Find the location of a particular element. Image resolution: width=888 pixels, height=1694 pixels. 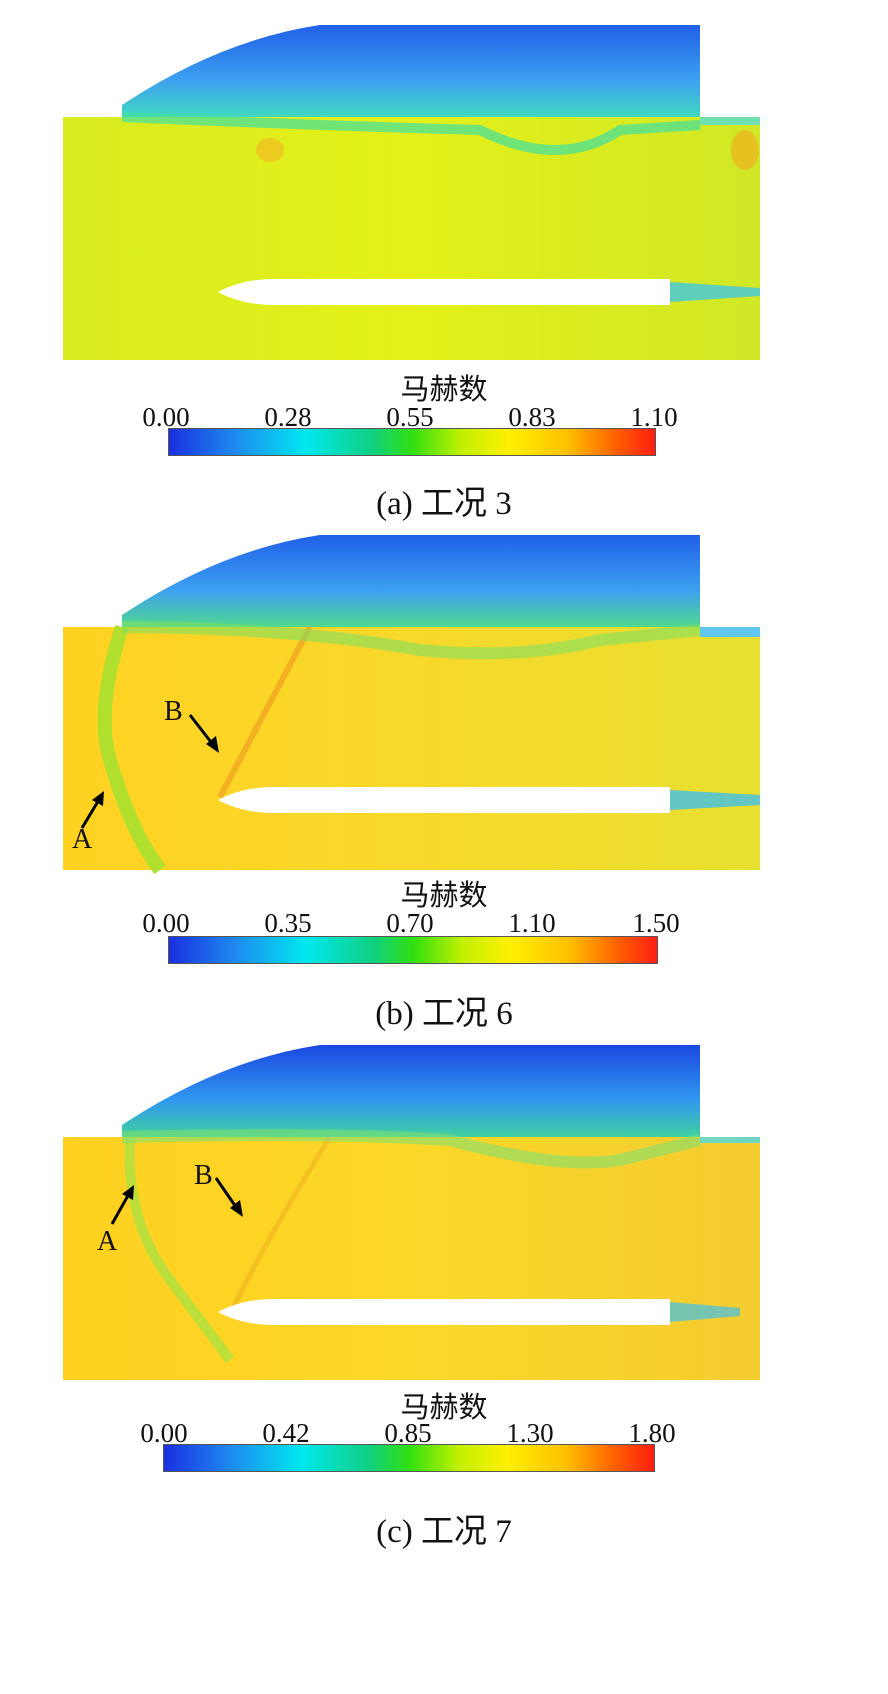

colorbar-tick: 0.85 is located at coordinates (408, 1433).